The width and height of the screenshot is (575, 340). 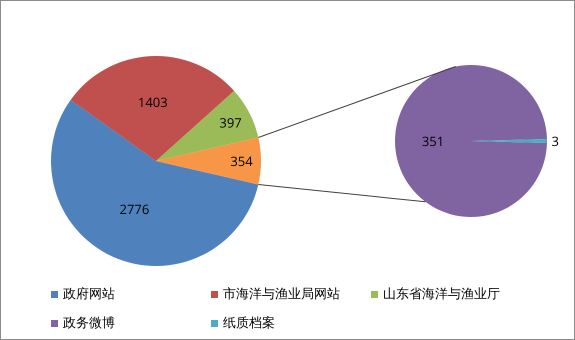 I want to click on legend-label: 政府网站, so click(x=89, y=294).